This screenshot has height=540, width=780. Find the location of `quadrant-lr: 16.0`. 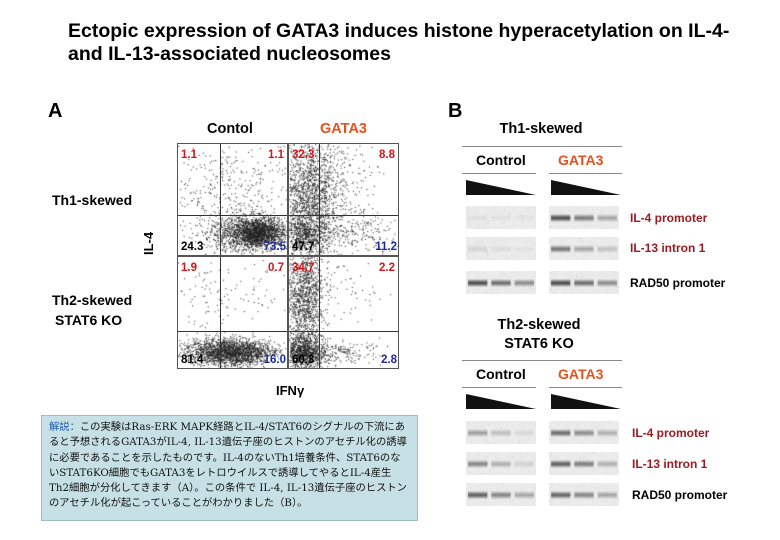

quadrant-lr: 16.0 is located at coordinates (274, 360).